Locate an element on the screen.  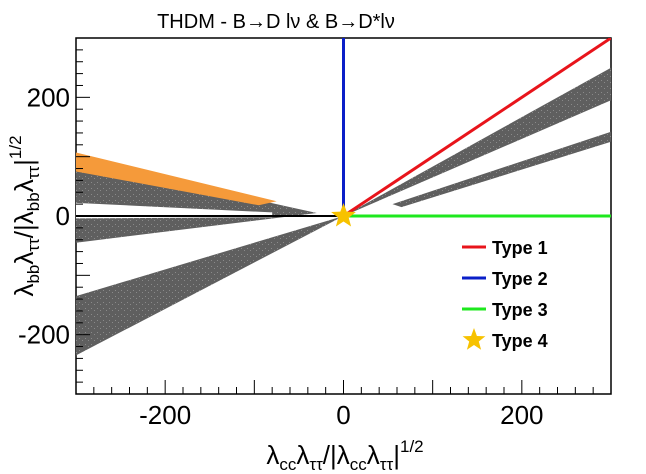
x-label-sup: 1/2 is located at coordinates (412, 446).